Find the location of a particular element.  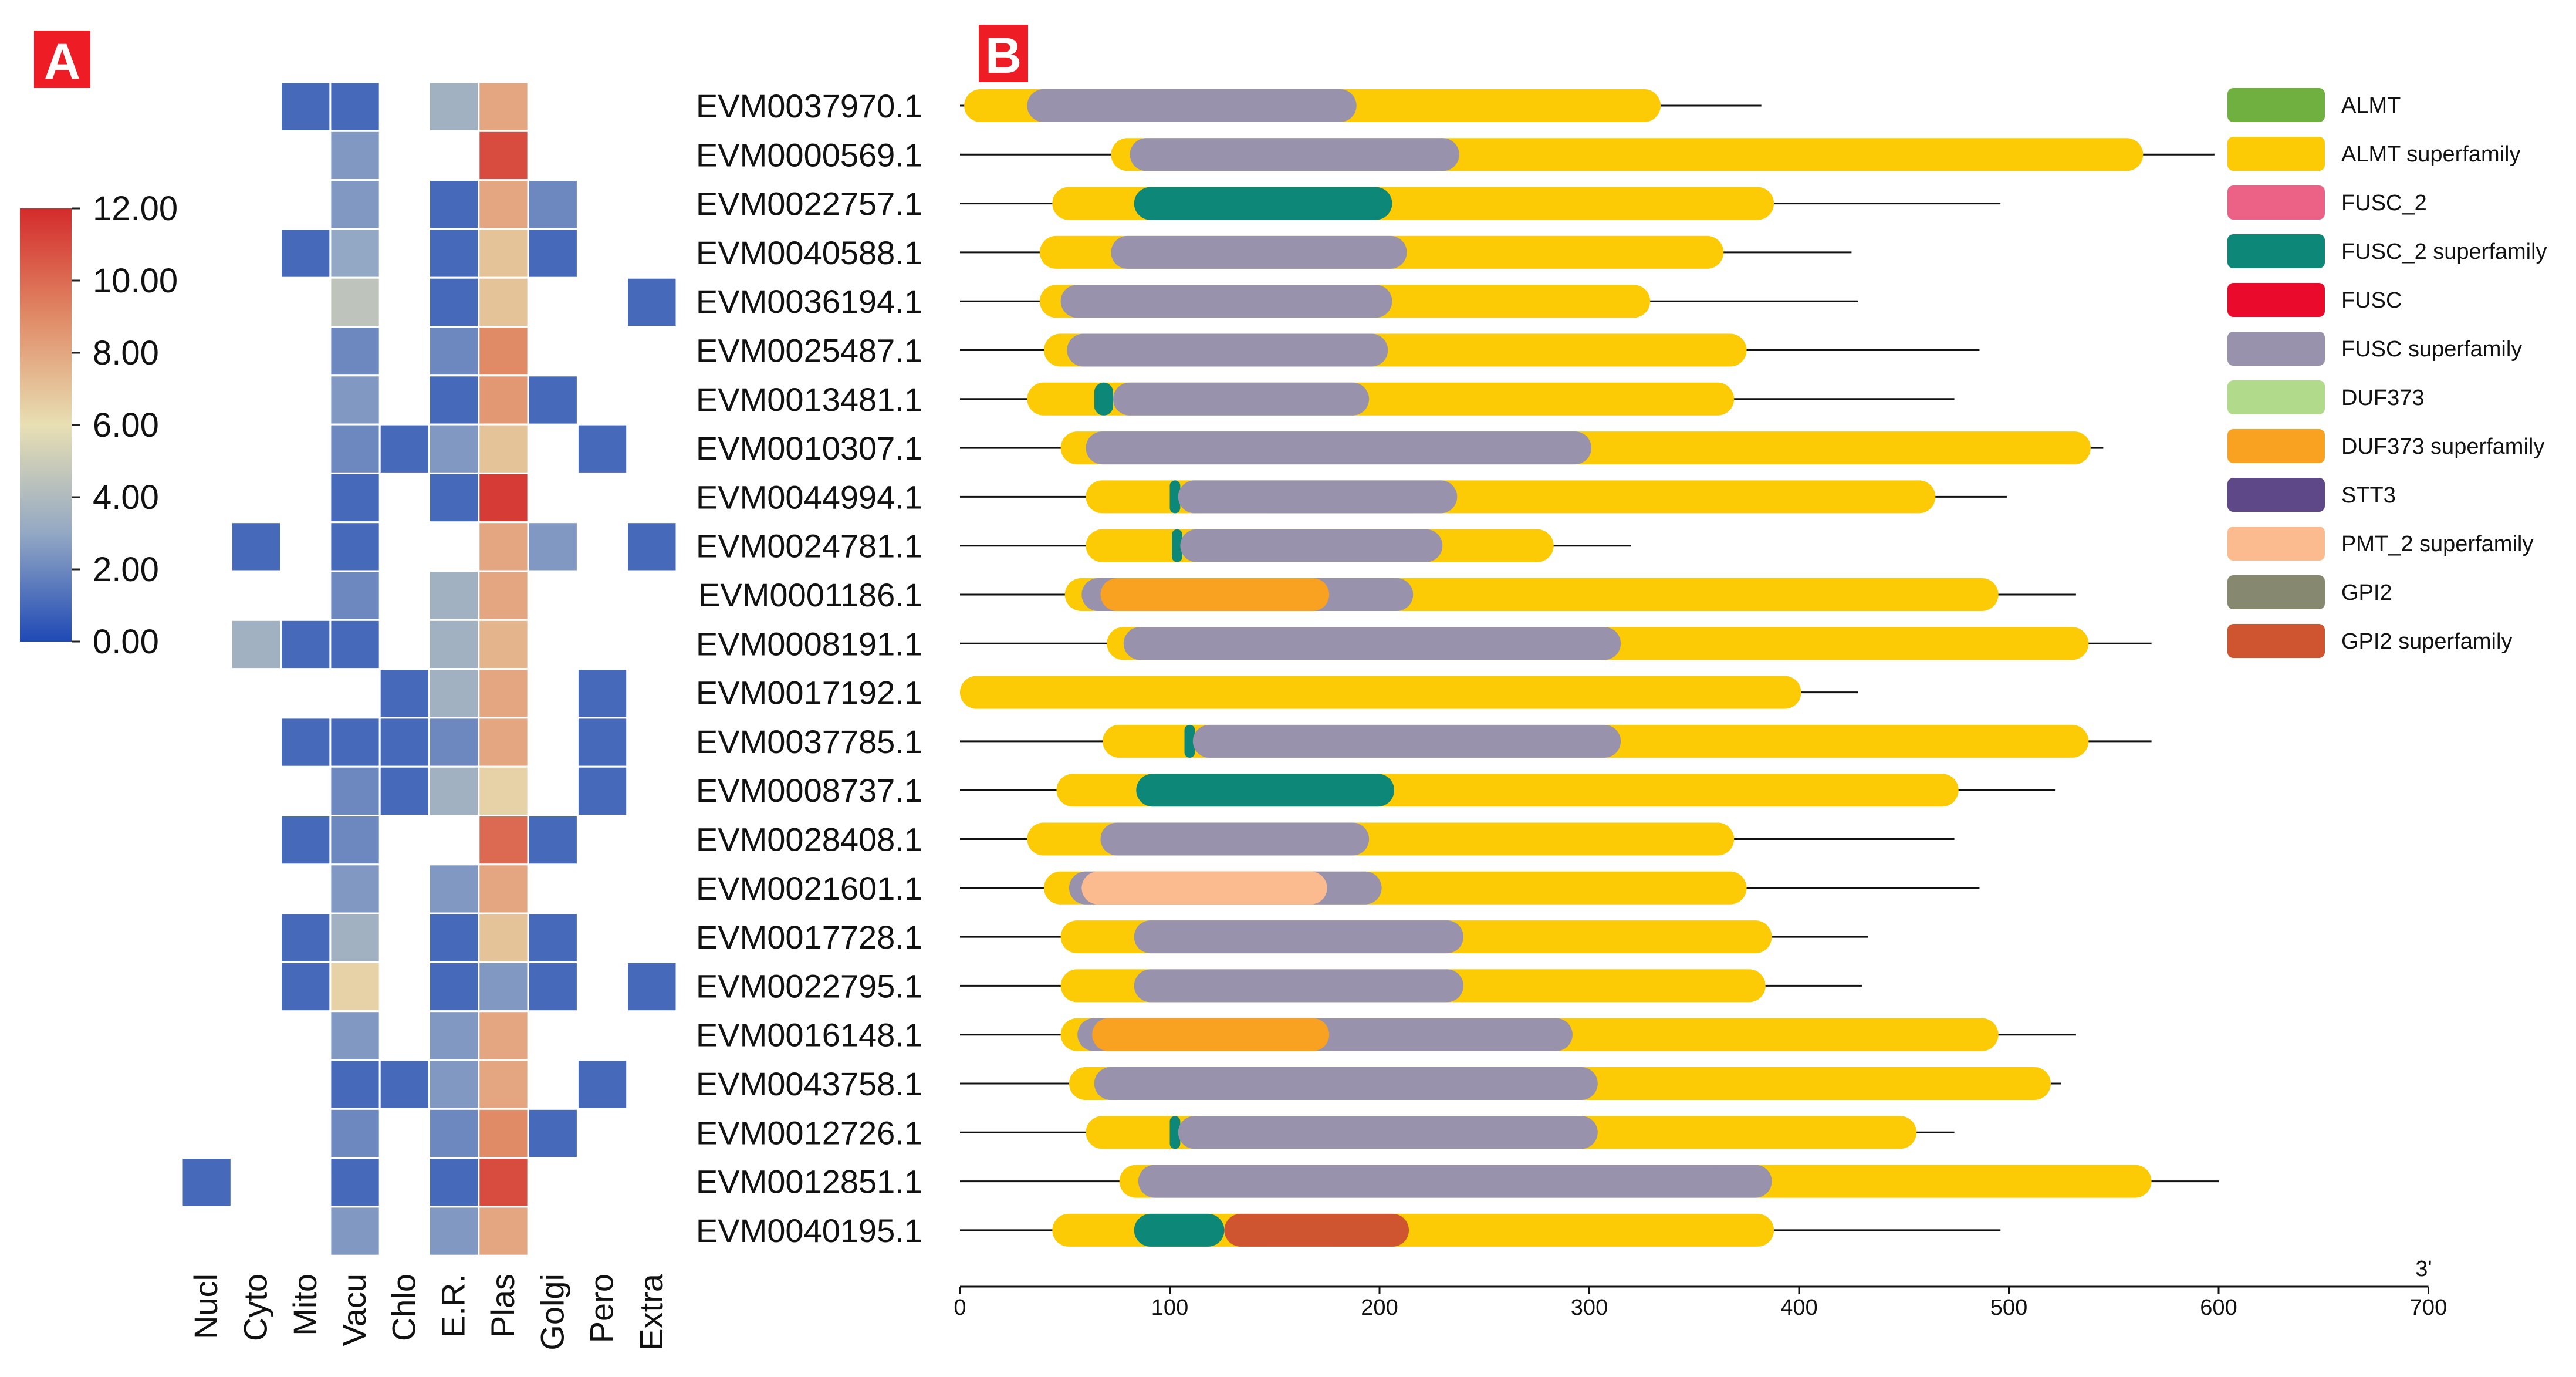

protein-label: EVM0012851.1 is located at coordinates (809, 1181).